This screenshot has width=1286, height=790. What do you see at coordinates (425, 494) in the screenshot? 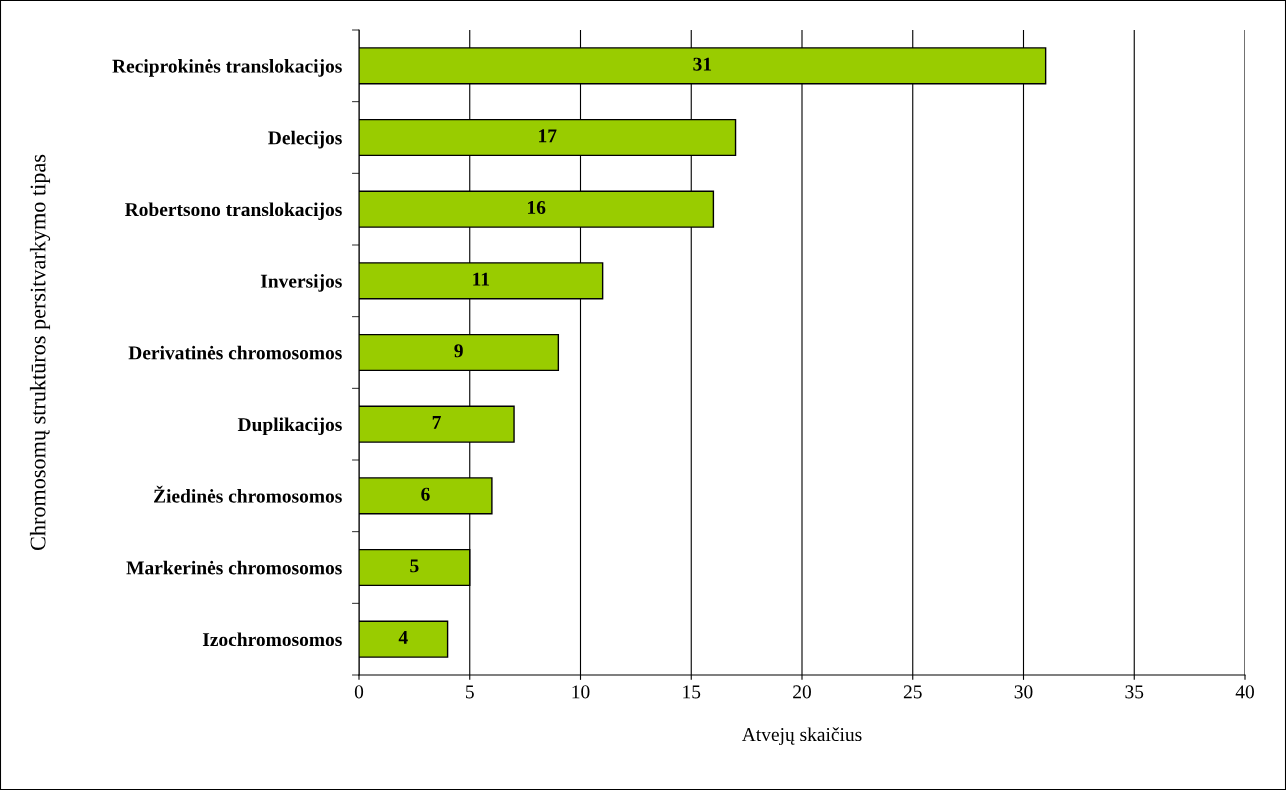
I see `data-label: 6` at bounding box center [425, 494].